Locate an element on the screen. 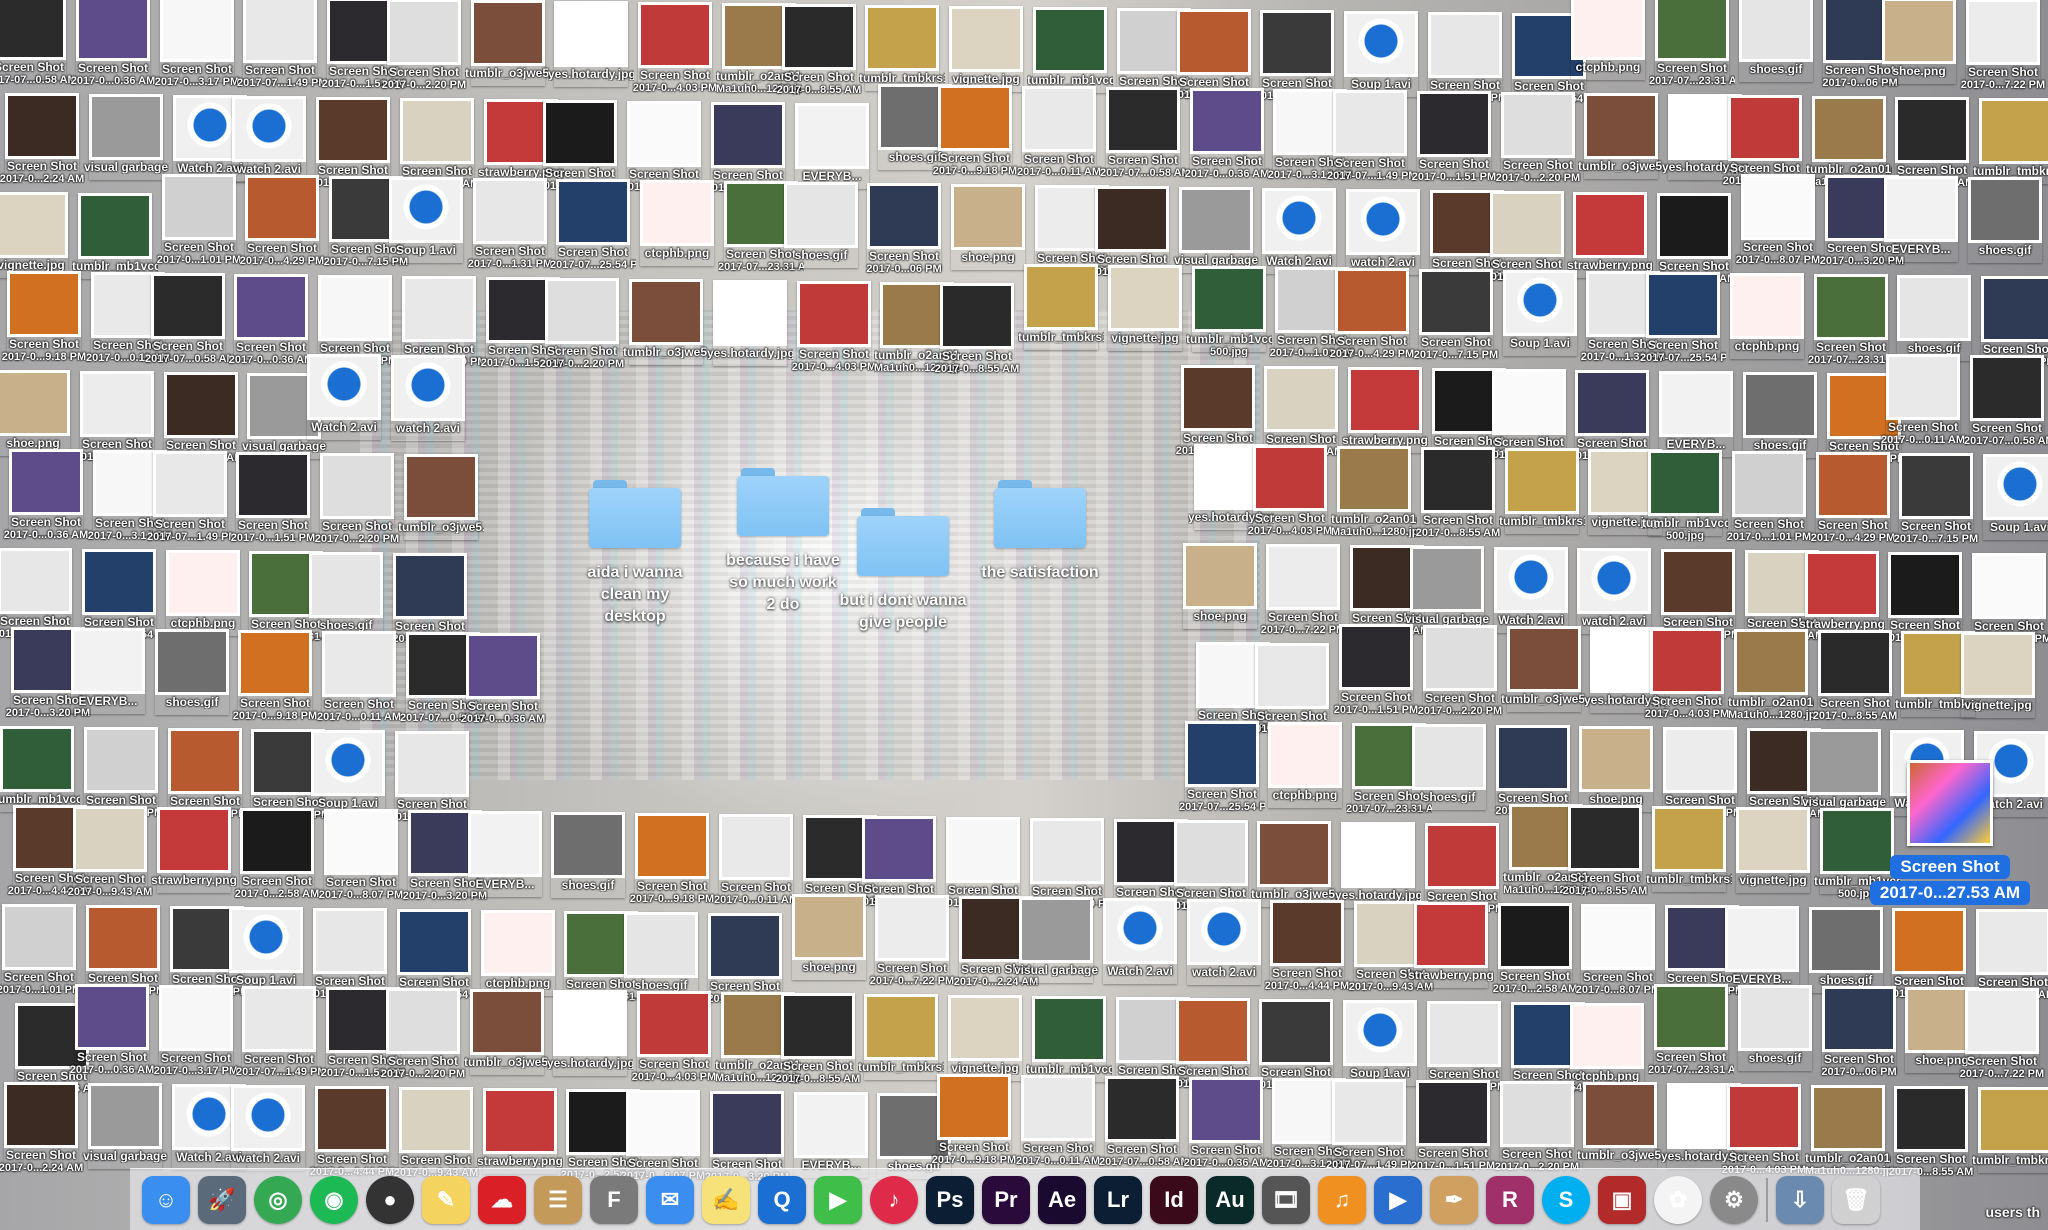 The height and width of the screenshot is (1230, 2048). dock-font-book-icon: F is located at coordinates (614, 1199).